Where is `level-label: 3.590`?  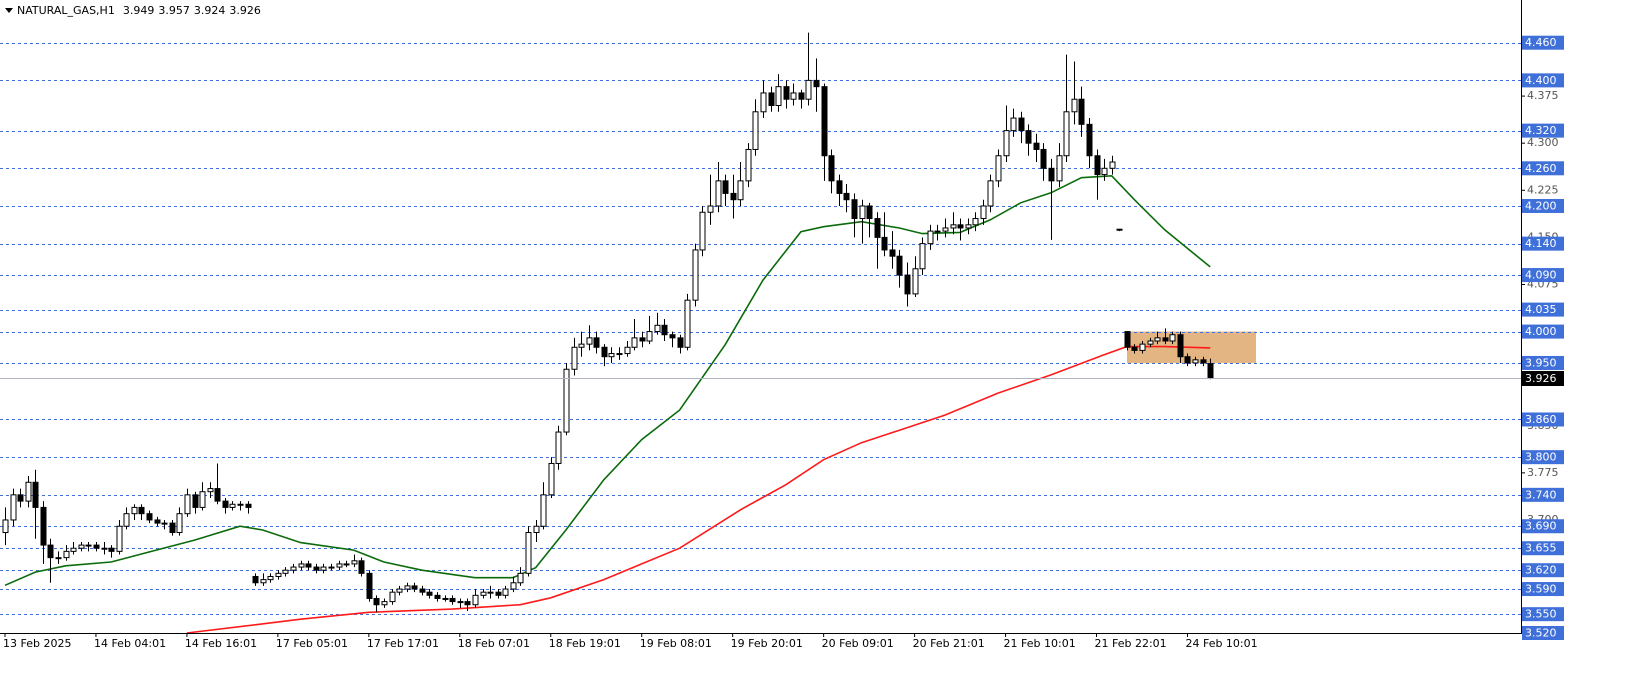 level-label: 3.590 is located at coordinates (1541, 589).